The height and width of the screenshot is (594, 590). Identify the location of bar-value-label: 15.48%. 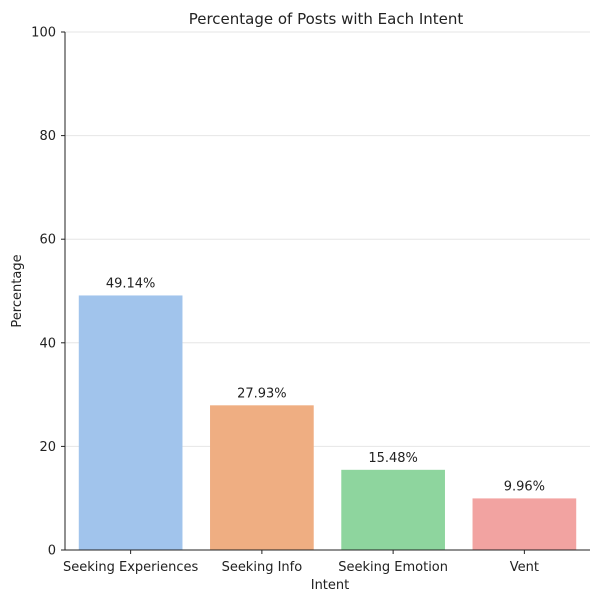
(393, 458).